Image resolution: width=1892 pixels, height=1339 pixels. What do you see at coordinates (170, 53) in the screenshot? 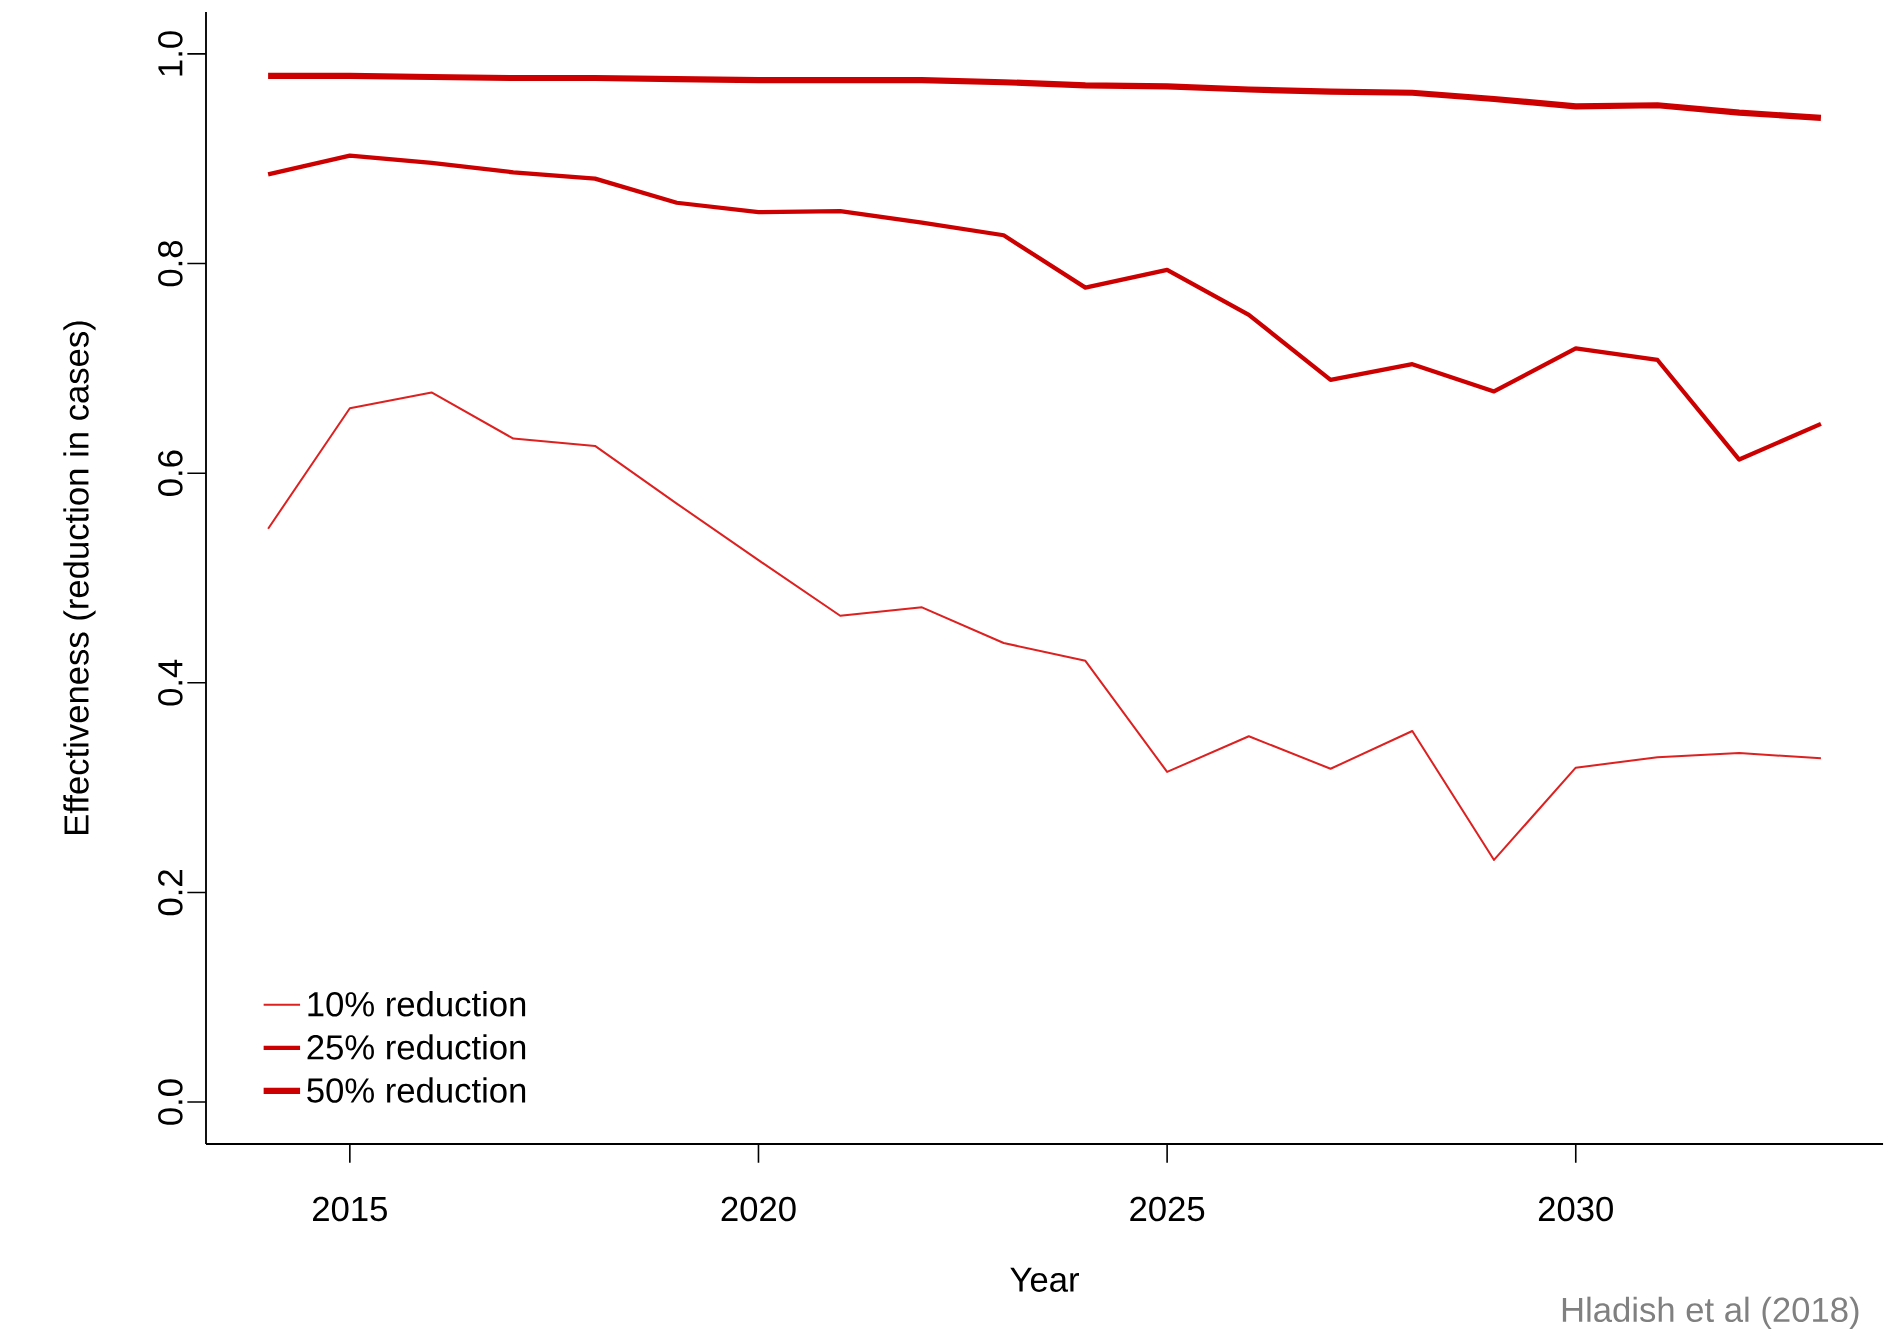
I see `y-tick-label: 1.0` at bounding box center [170, 53].